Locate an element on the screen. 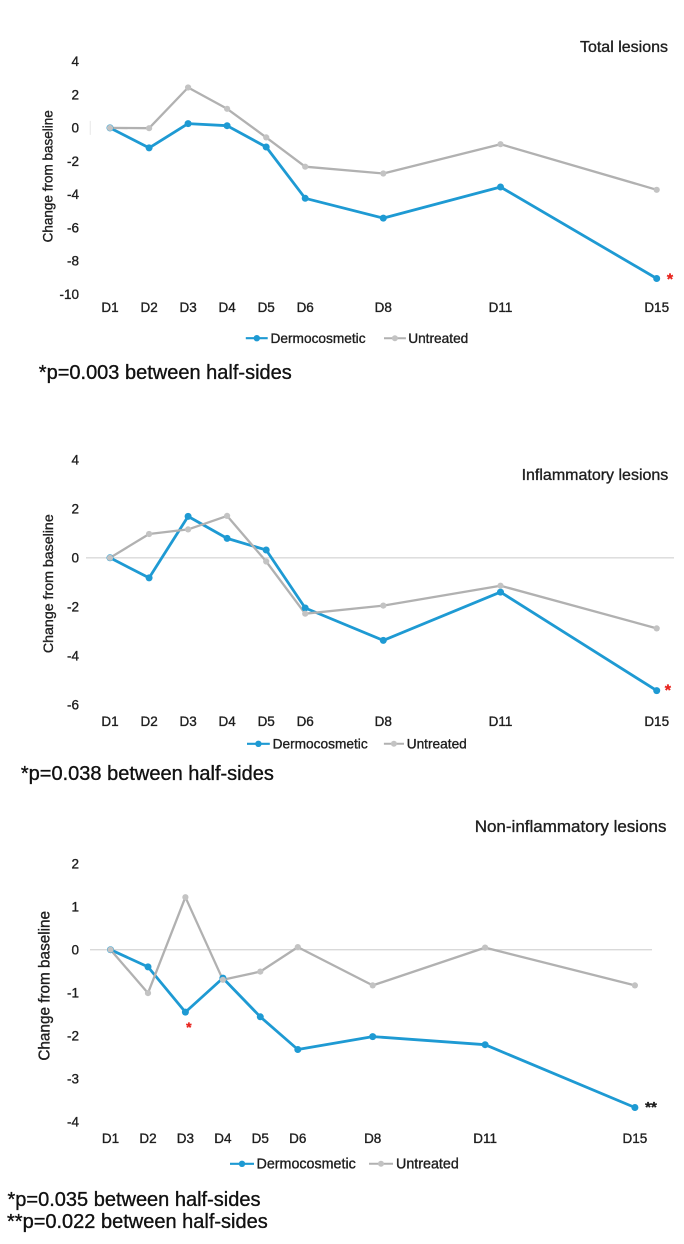 The height and width of the screenshot is (1244, 684). svg-text: -10 is located at coordinates (69, 294).